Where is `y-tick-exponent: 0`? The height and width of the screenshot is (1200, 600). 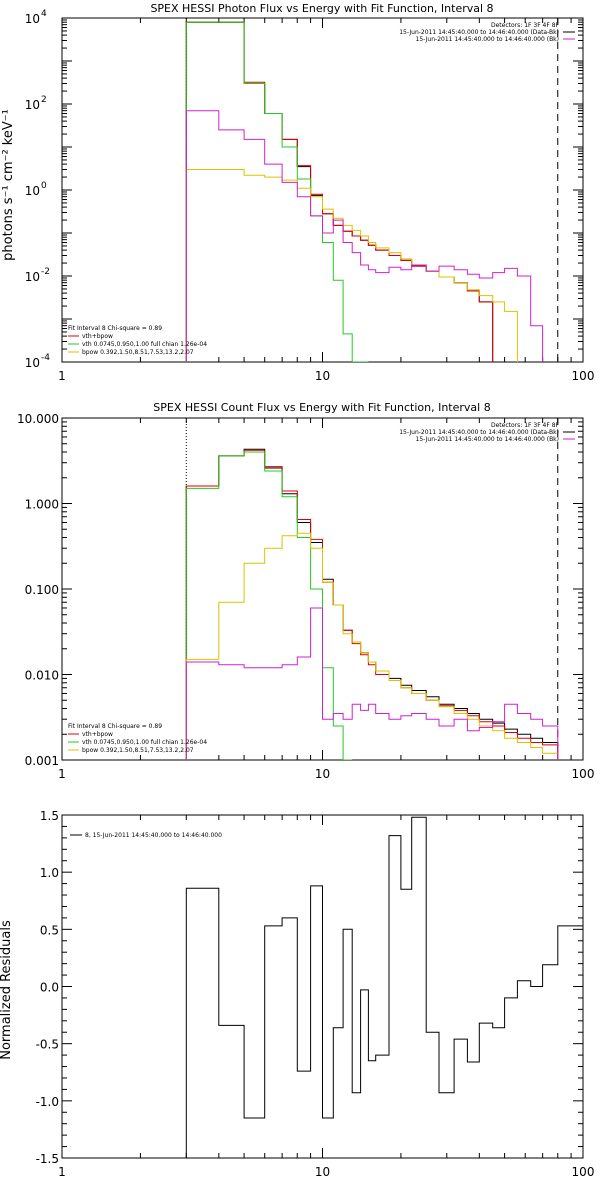
y-tick-exponent: 0 is located at coordinates (44, 186).